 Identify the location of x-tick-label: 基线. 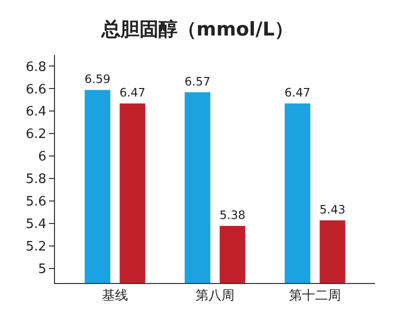
(115, 296).